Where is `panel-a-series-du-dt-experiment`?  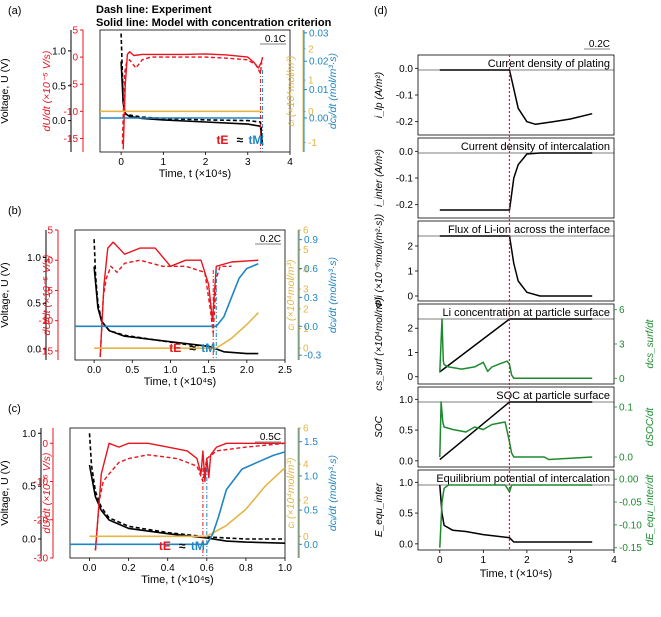
panel-a-series-du-dt-experiment is located at coordinates (192, 100).